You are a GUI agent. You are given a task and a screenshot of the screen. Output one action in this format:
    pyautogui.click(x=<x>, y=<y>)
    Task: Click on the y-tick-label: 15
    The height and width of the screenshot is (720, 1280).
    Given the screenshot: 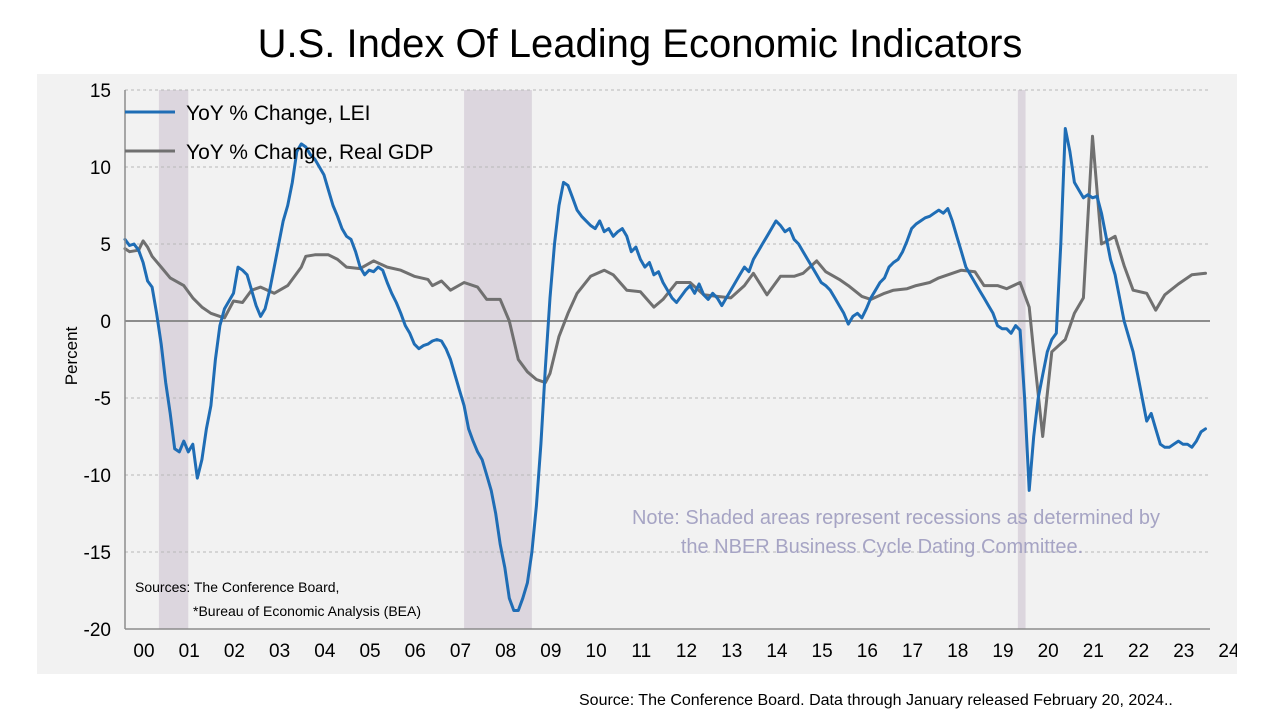 What is the action you would take?
    pyautogui.click(x=100, y=91)
    